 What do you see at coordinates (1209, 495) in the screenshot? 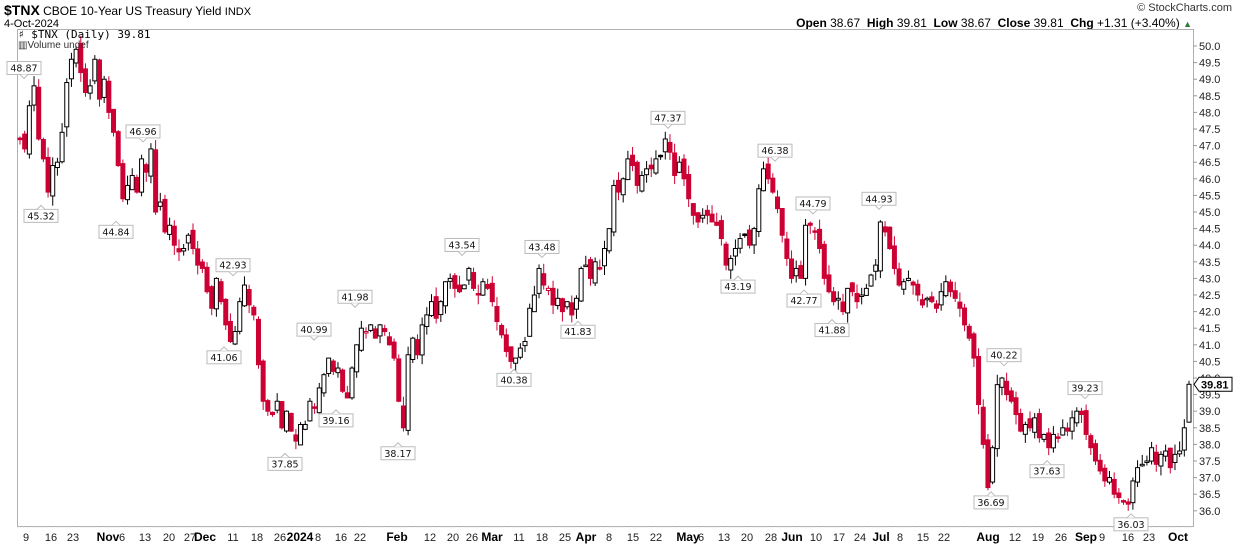
I see `y-tick-label: 36.5` at bounding box center [1209, 495].